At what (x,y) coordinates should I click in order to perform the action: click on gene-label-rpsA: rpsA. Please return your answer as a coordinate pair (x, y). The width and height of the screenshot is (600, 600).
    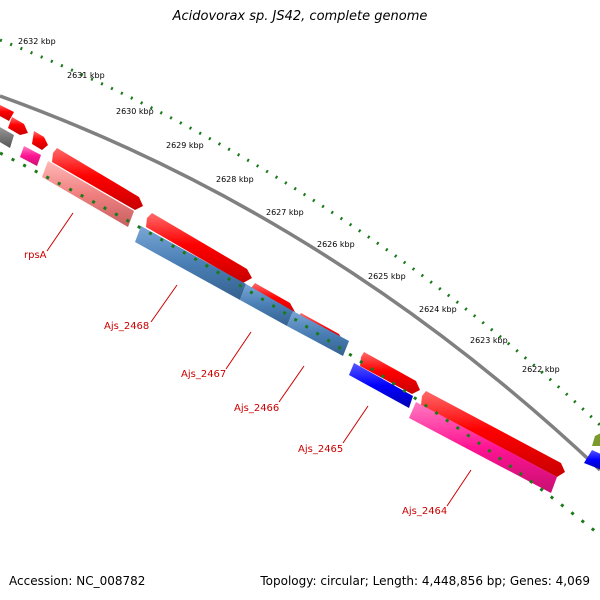
    Looking at the image, I should click on (35, 255).